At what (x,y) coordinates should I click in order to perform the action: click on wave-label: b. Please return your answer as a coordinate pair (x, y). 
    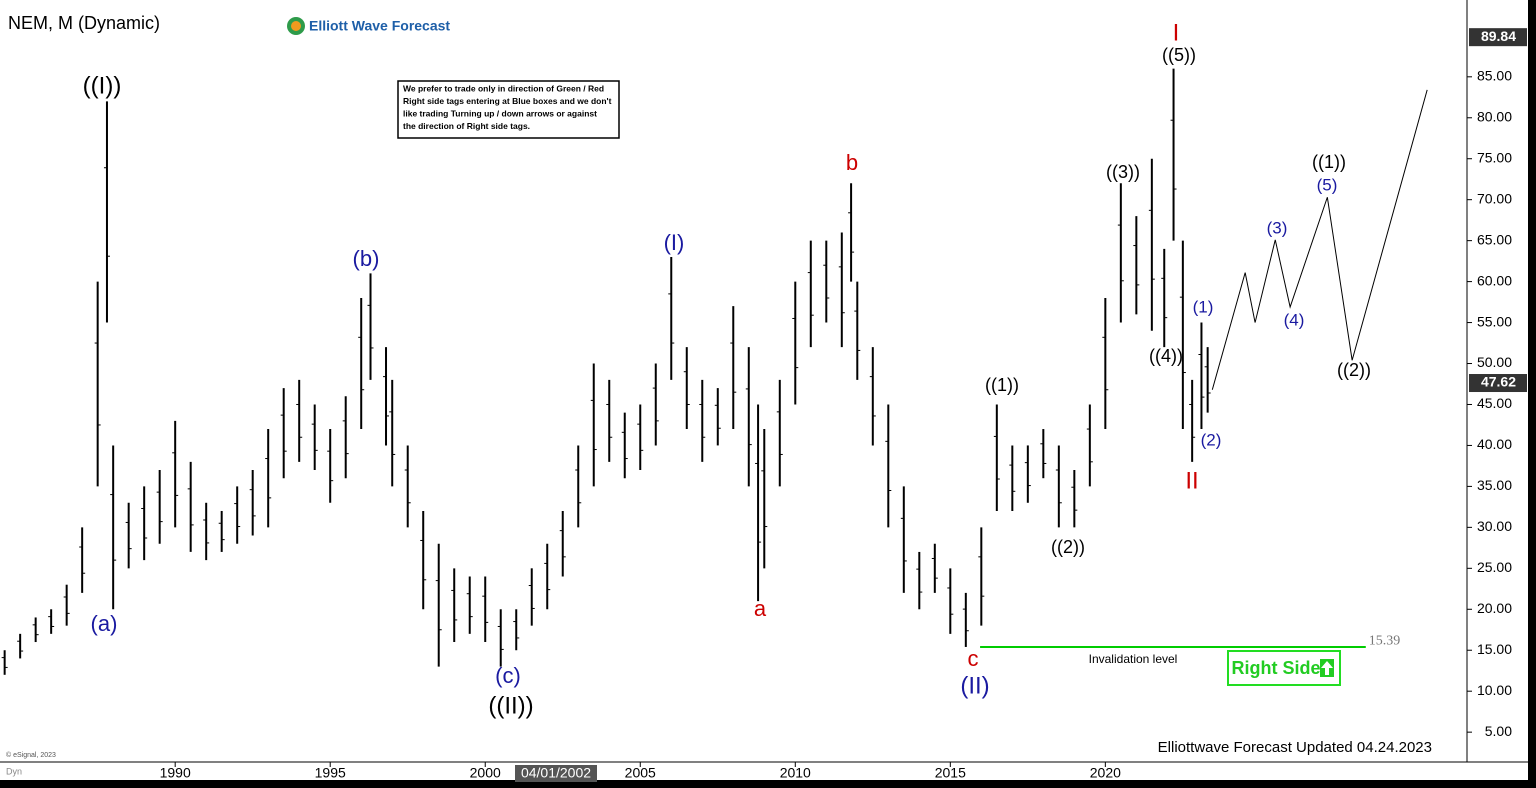
    Looking at the image, I should click on (852, 162).